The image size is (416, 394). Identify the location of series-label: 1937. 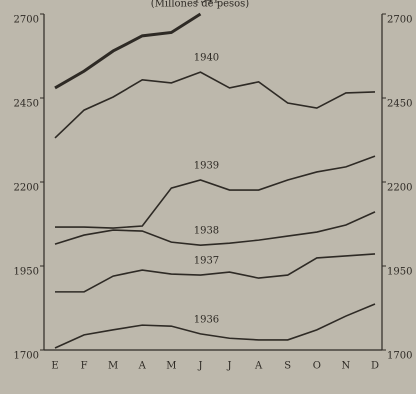
(206, 261).